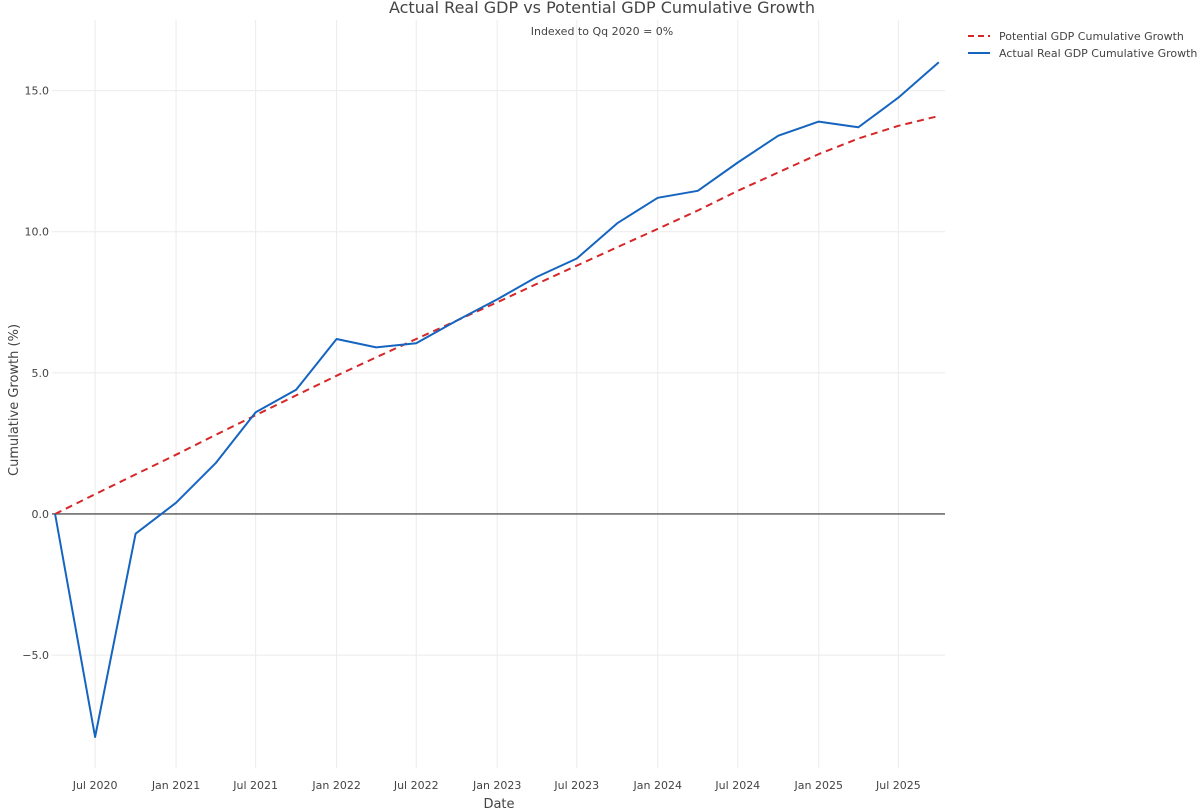 The height and width of the screenshot is (812, 1200). What do you see at coordinates (14, 400) in the screenshot?
I see `y-axis-title: Cumulative Growth (%)` at bounding box center [14, 400].